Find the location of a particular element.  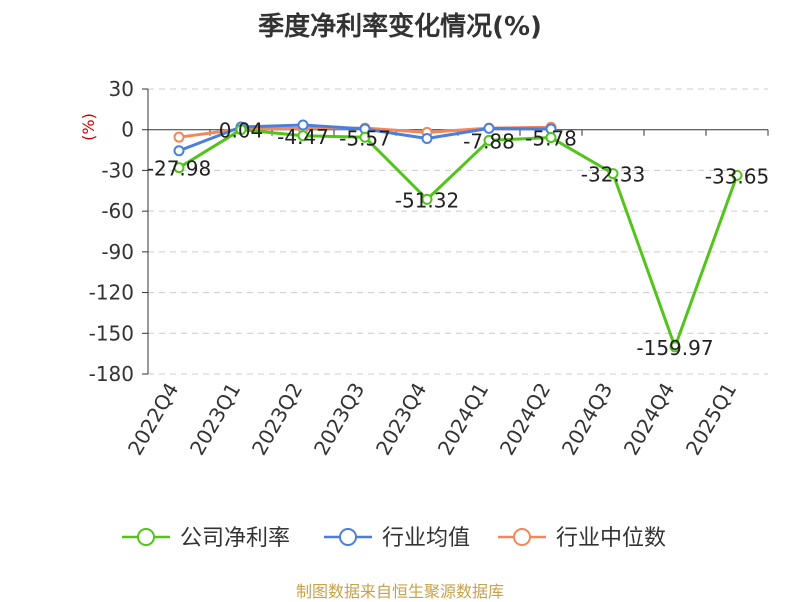

data-label: -7.88 is located at coordinates (489, 141).